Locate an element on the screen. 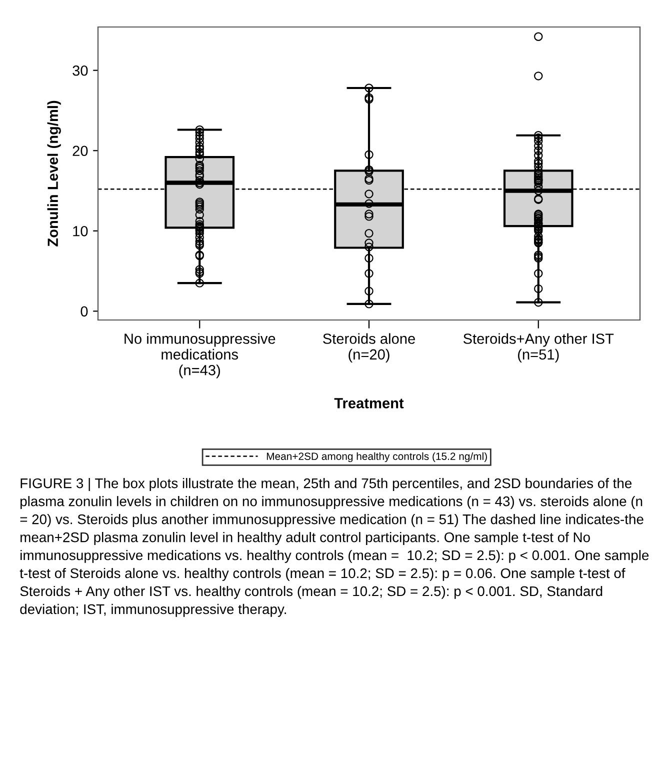 This screenshot has width=654, height=781. x-tick-label: No immunosuppressive medications (n=43) is located at coordinates (200, 355).